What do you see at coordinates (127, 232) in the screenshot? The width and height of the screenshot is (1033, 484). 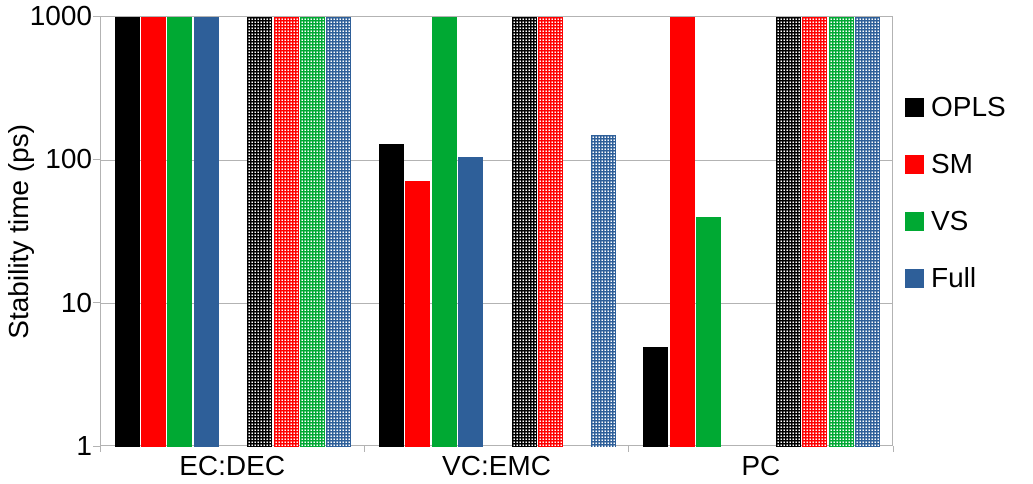 I see `bar-ecdec-opls` at bounding box center [127, 232].